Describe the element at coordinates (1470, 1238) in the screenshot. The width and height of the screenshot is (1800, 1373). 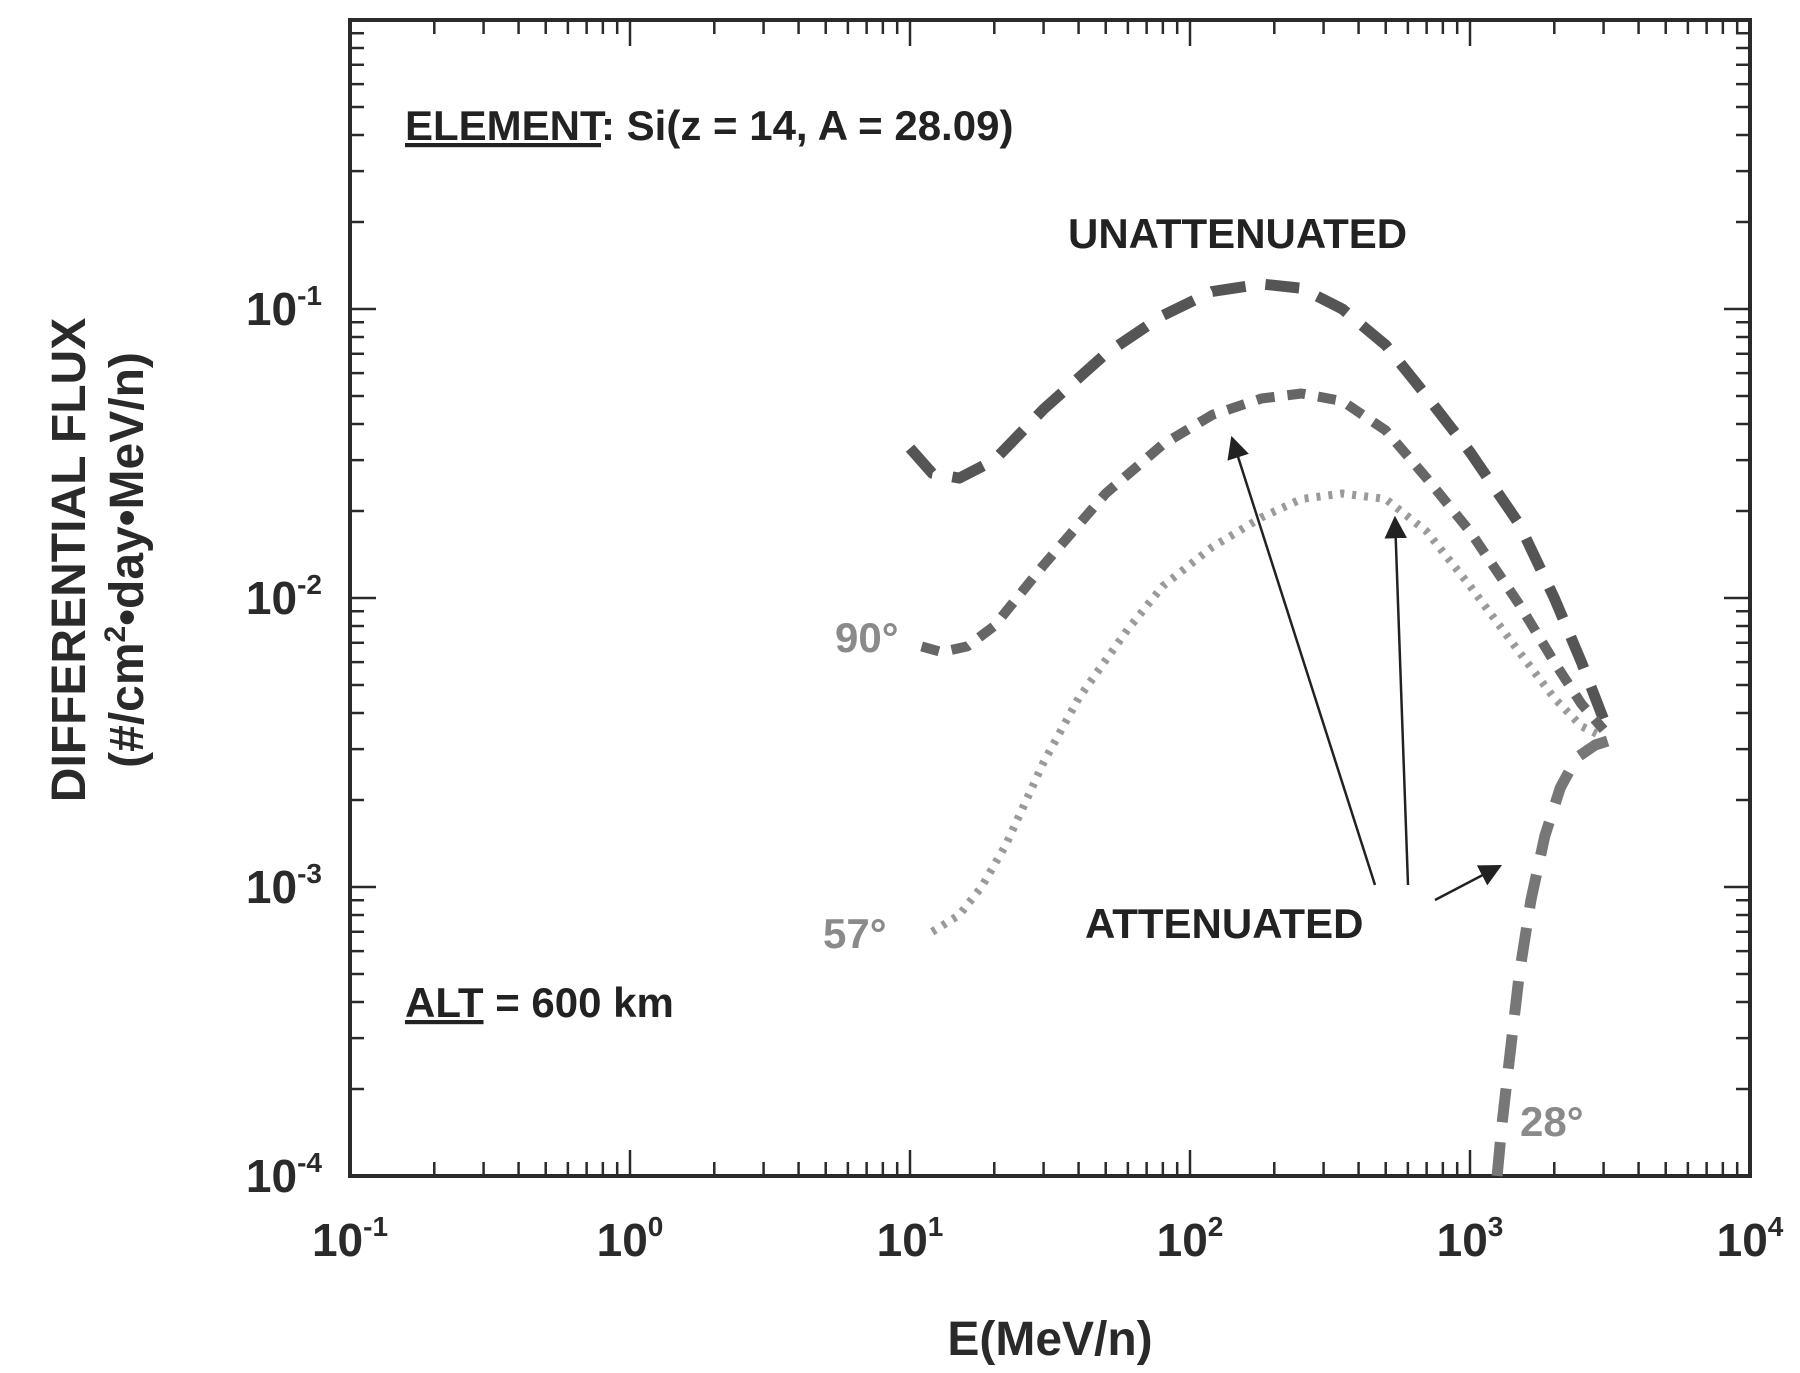
I see `x-tick-label: 10³` at that location.